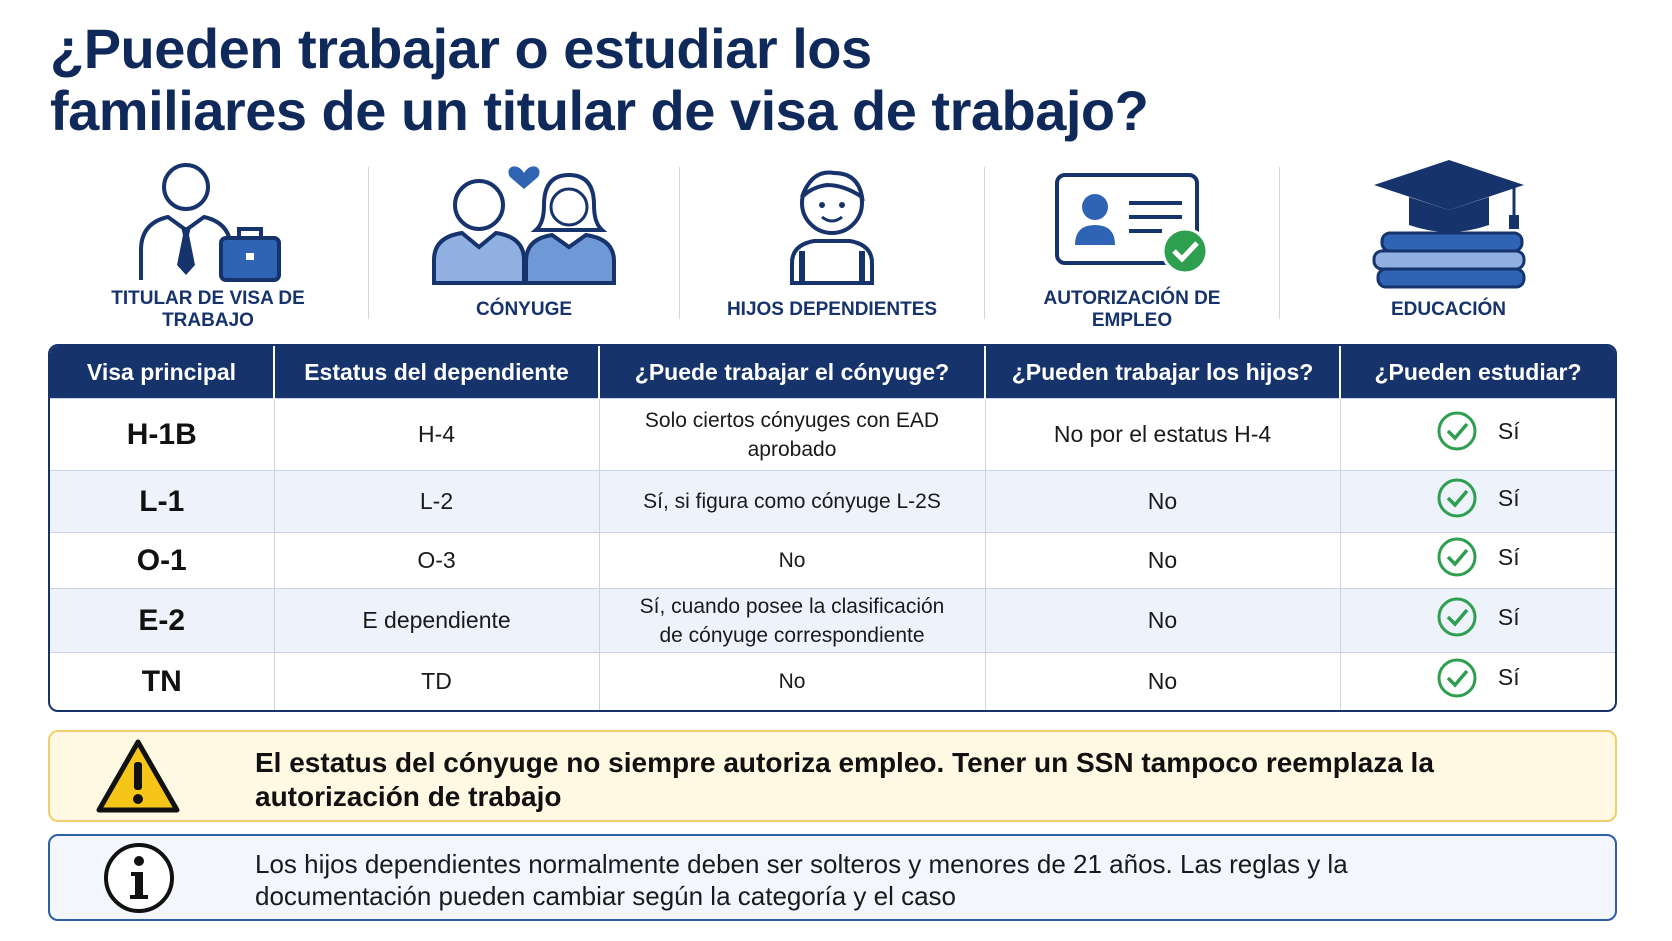 This screenshot has height=941, width=1672. Describe the element at coordinates (1477, 372) in the screenshot. I see `column-header: ¿Pueden estudiar?` at that location.